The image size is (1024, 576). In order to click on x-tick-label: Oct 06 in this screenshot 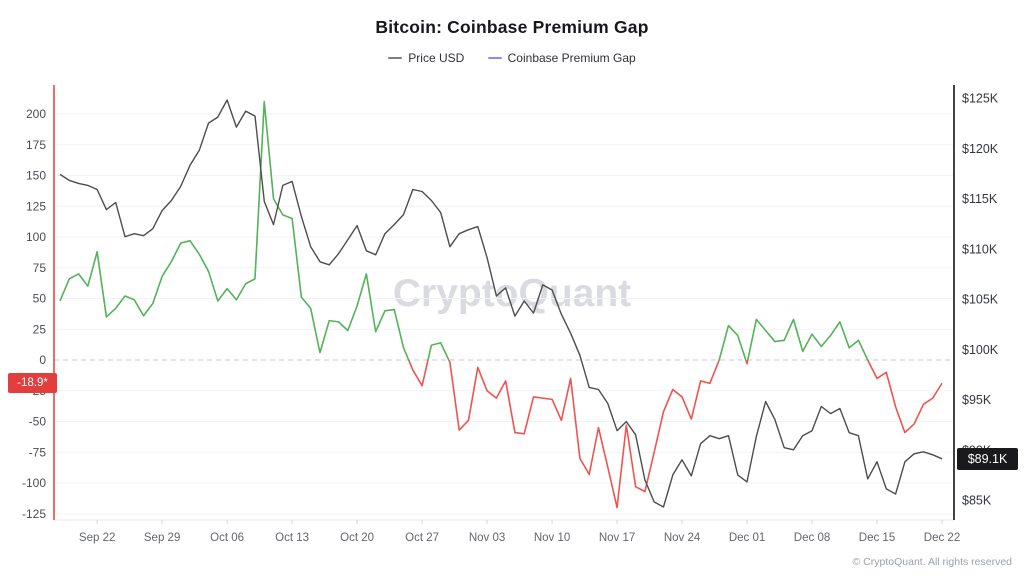, I will do `click(227, 538)`.